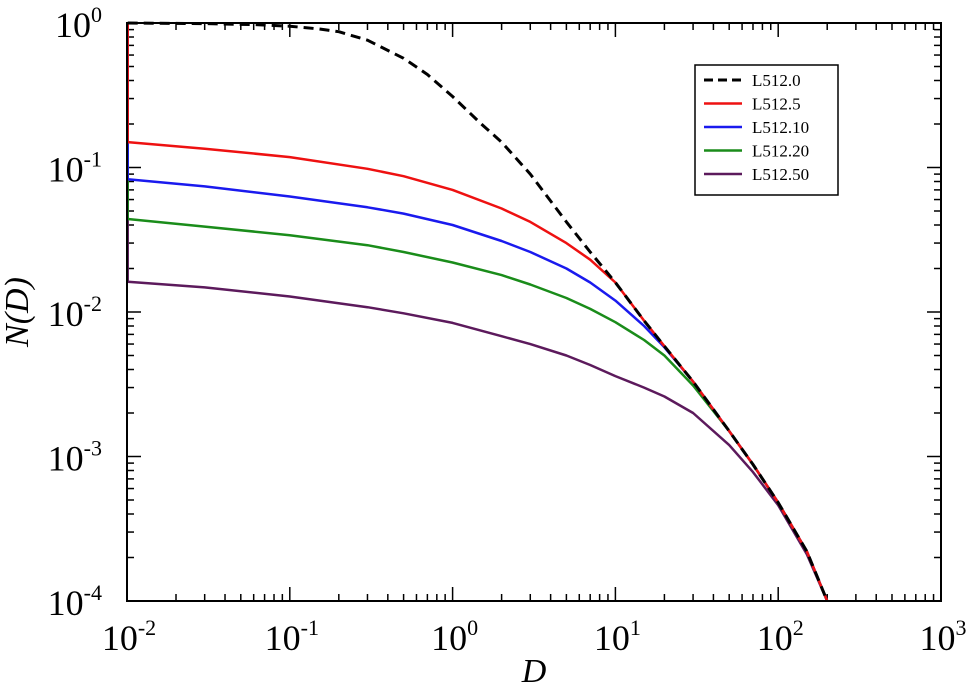 Image resolution: width=972 pixels, height=692 pixels. Describe the element at coordinates (534, 671) in the screenshot. I see `x-axis-title: D` at that location.